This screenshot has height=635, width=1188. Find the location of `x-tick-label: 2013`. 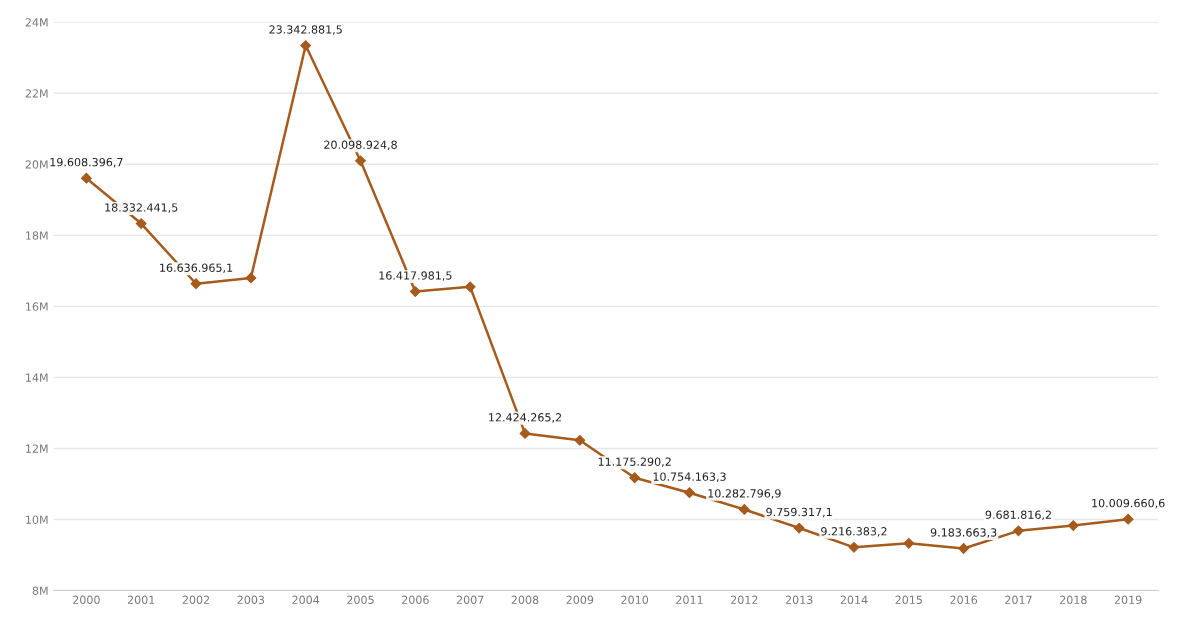

x-tick-label: 2013 is located at coordinates (799, 600).